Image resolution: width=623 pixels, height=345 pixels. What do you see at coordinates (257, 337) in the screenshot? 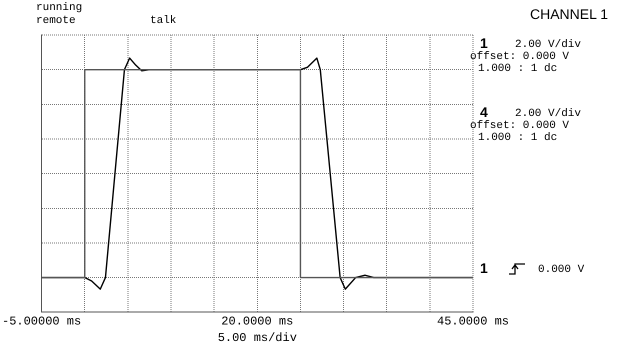
I see `x-axis-title: 5.00 ms/div` at bounding box center [257, 337].